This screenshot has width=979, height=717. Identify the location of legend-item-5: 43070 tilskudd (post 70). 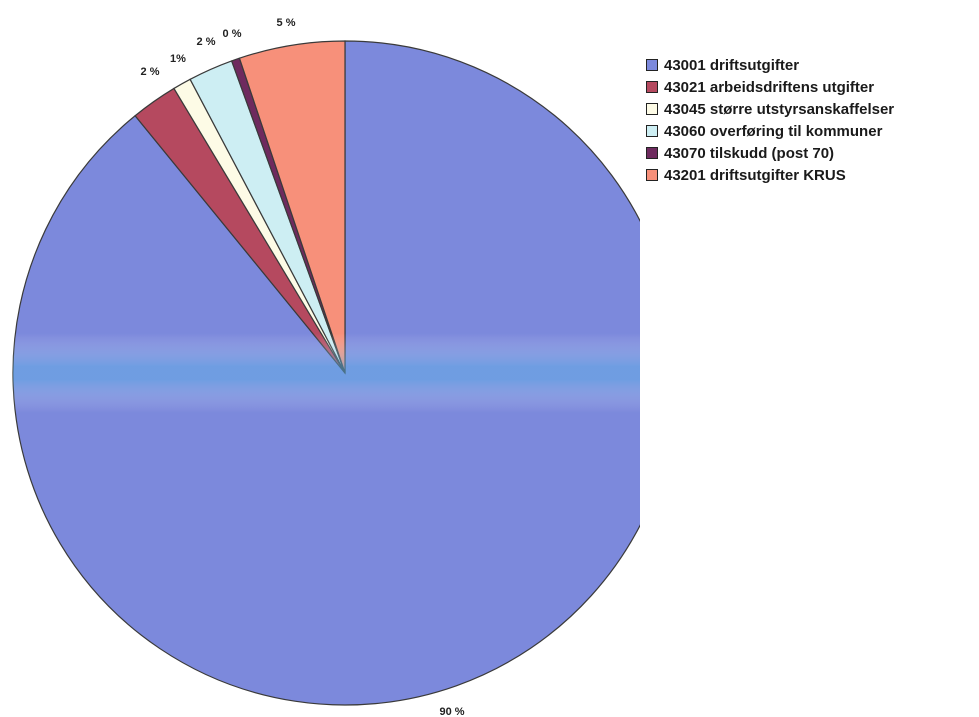
(770, 153).